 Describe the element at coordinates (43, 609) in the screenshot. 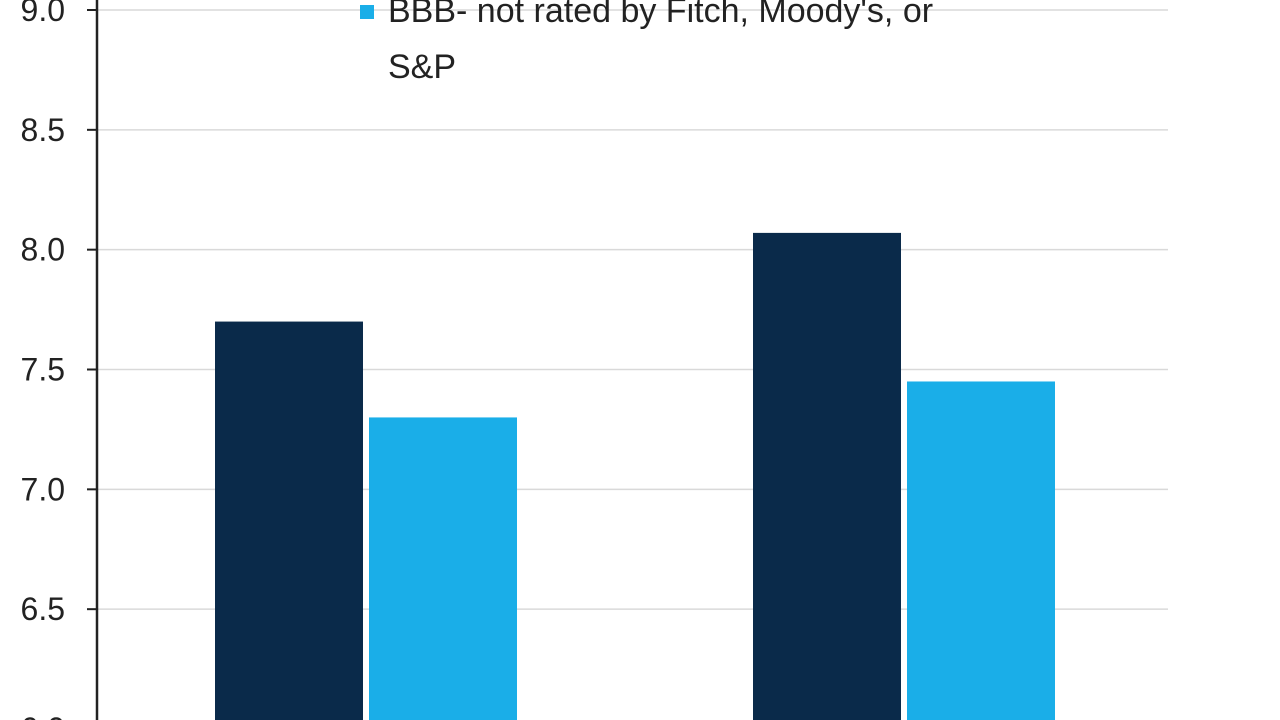

I see `y-tick-label: 6.5` at that location.